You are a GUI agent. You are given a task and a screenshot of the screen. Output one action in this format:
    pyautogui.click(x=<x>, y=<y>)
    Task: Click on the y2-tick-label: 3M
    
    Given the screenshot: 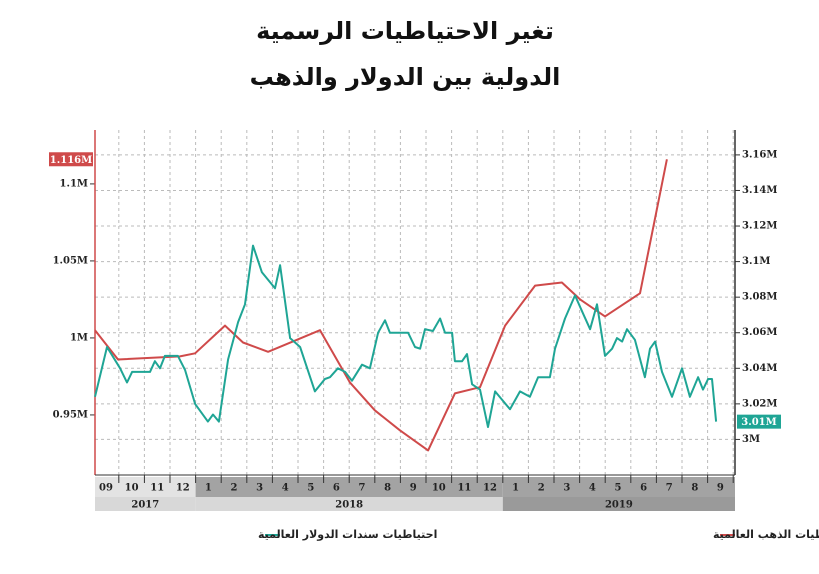 What is the action you would take?
    pyautogui.click(x=751, y=439)
    